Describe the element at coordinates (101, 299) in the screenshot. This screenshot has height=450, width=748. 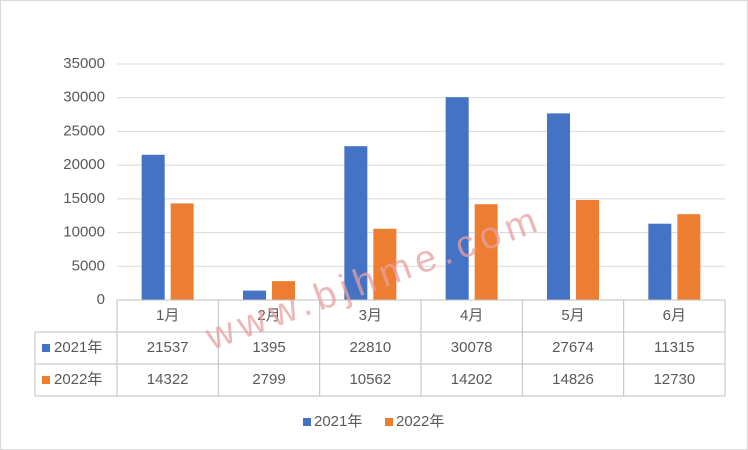
I see `y-tick-label: 0` at that location.